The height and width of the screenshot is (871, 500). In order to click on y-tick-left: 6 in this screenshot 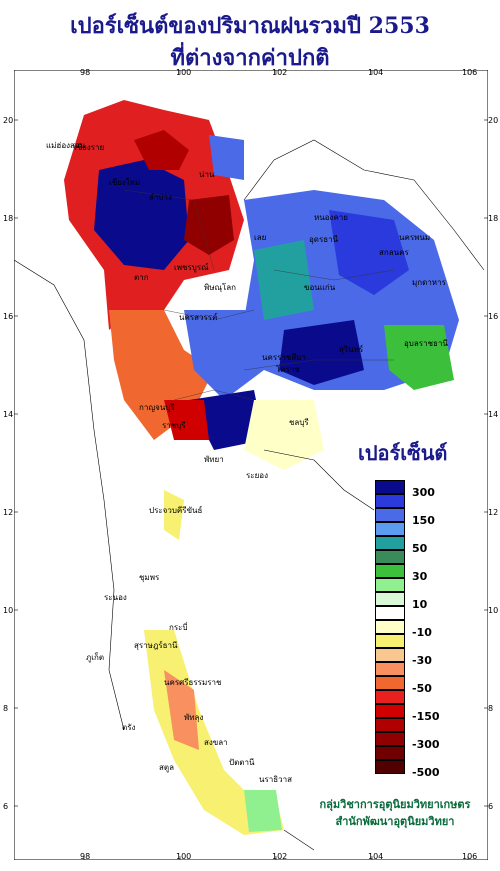, I will do `click(6, 806)`.